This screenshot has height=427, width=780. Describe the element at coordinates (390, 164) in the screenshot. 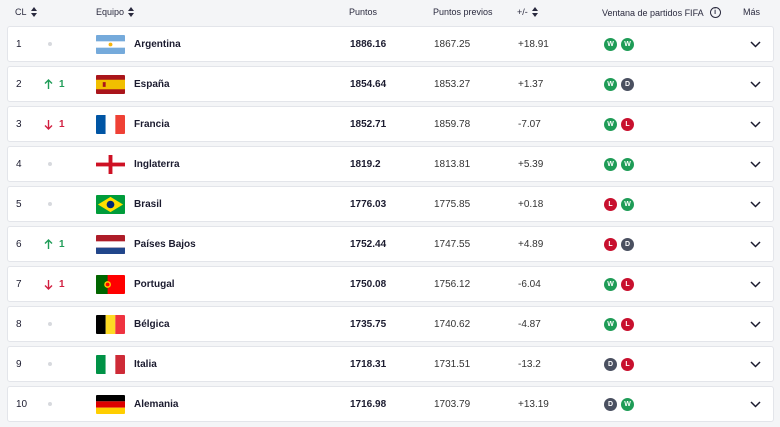

I see `table-row: 4 Inglaterra 1819.2 1813.81 +5.39 W W` at that location.